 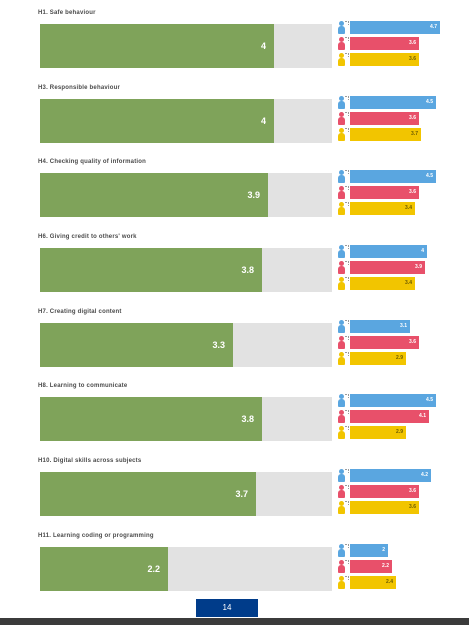 What do you see at coordinates (383, 550) in the screenshot?
I see `group-bar-label: 2` at bounding box center [383, 550].